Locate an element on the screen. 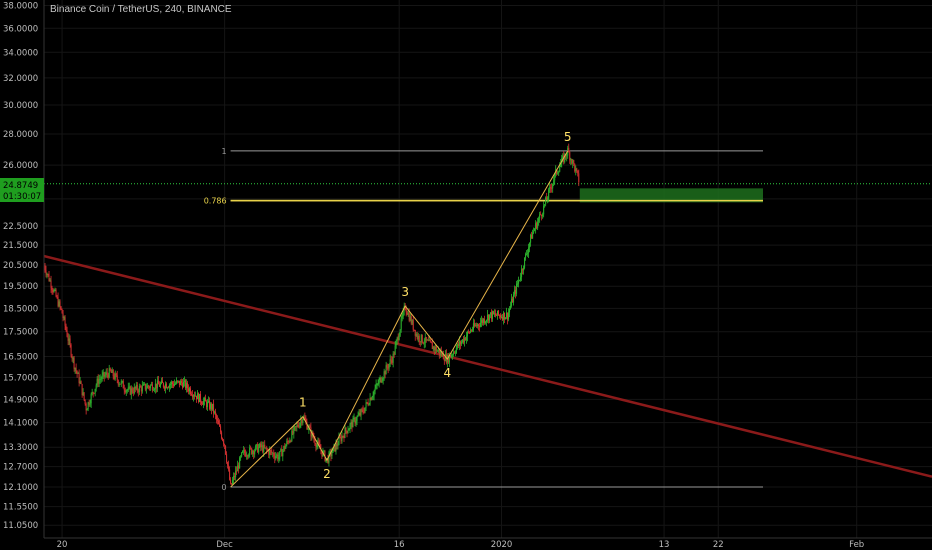 The height and width of the screenshot is (550, 932). time-axis: 20Dec1620201322Feb1019Mar16Apr is located at coordinates (488, 543).